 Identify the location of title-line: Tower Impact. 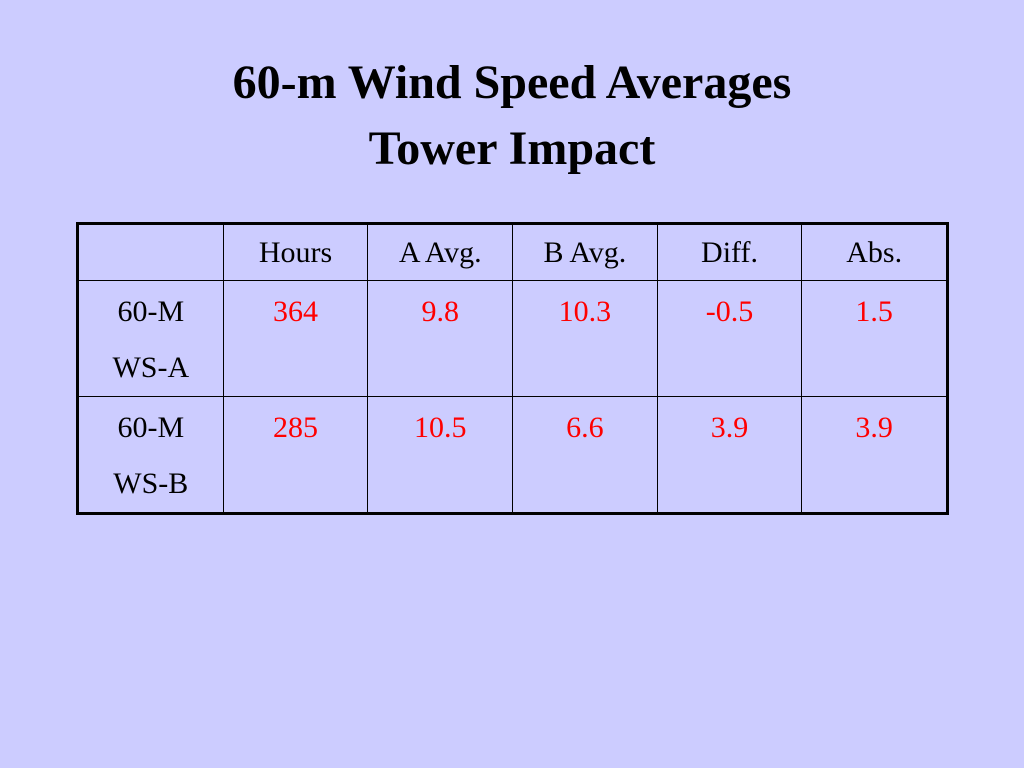
(512, 148).